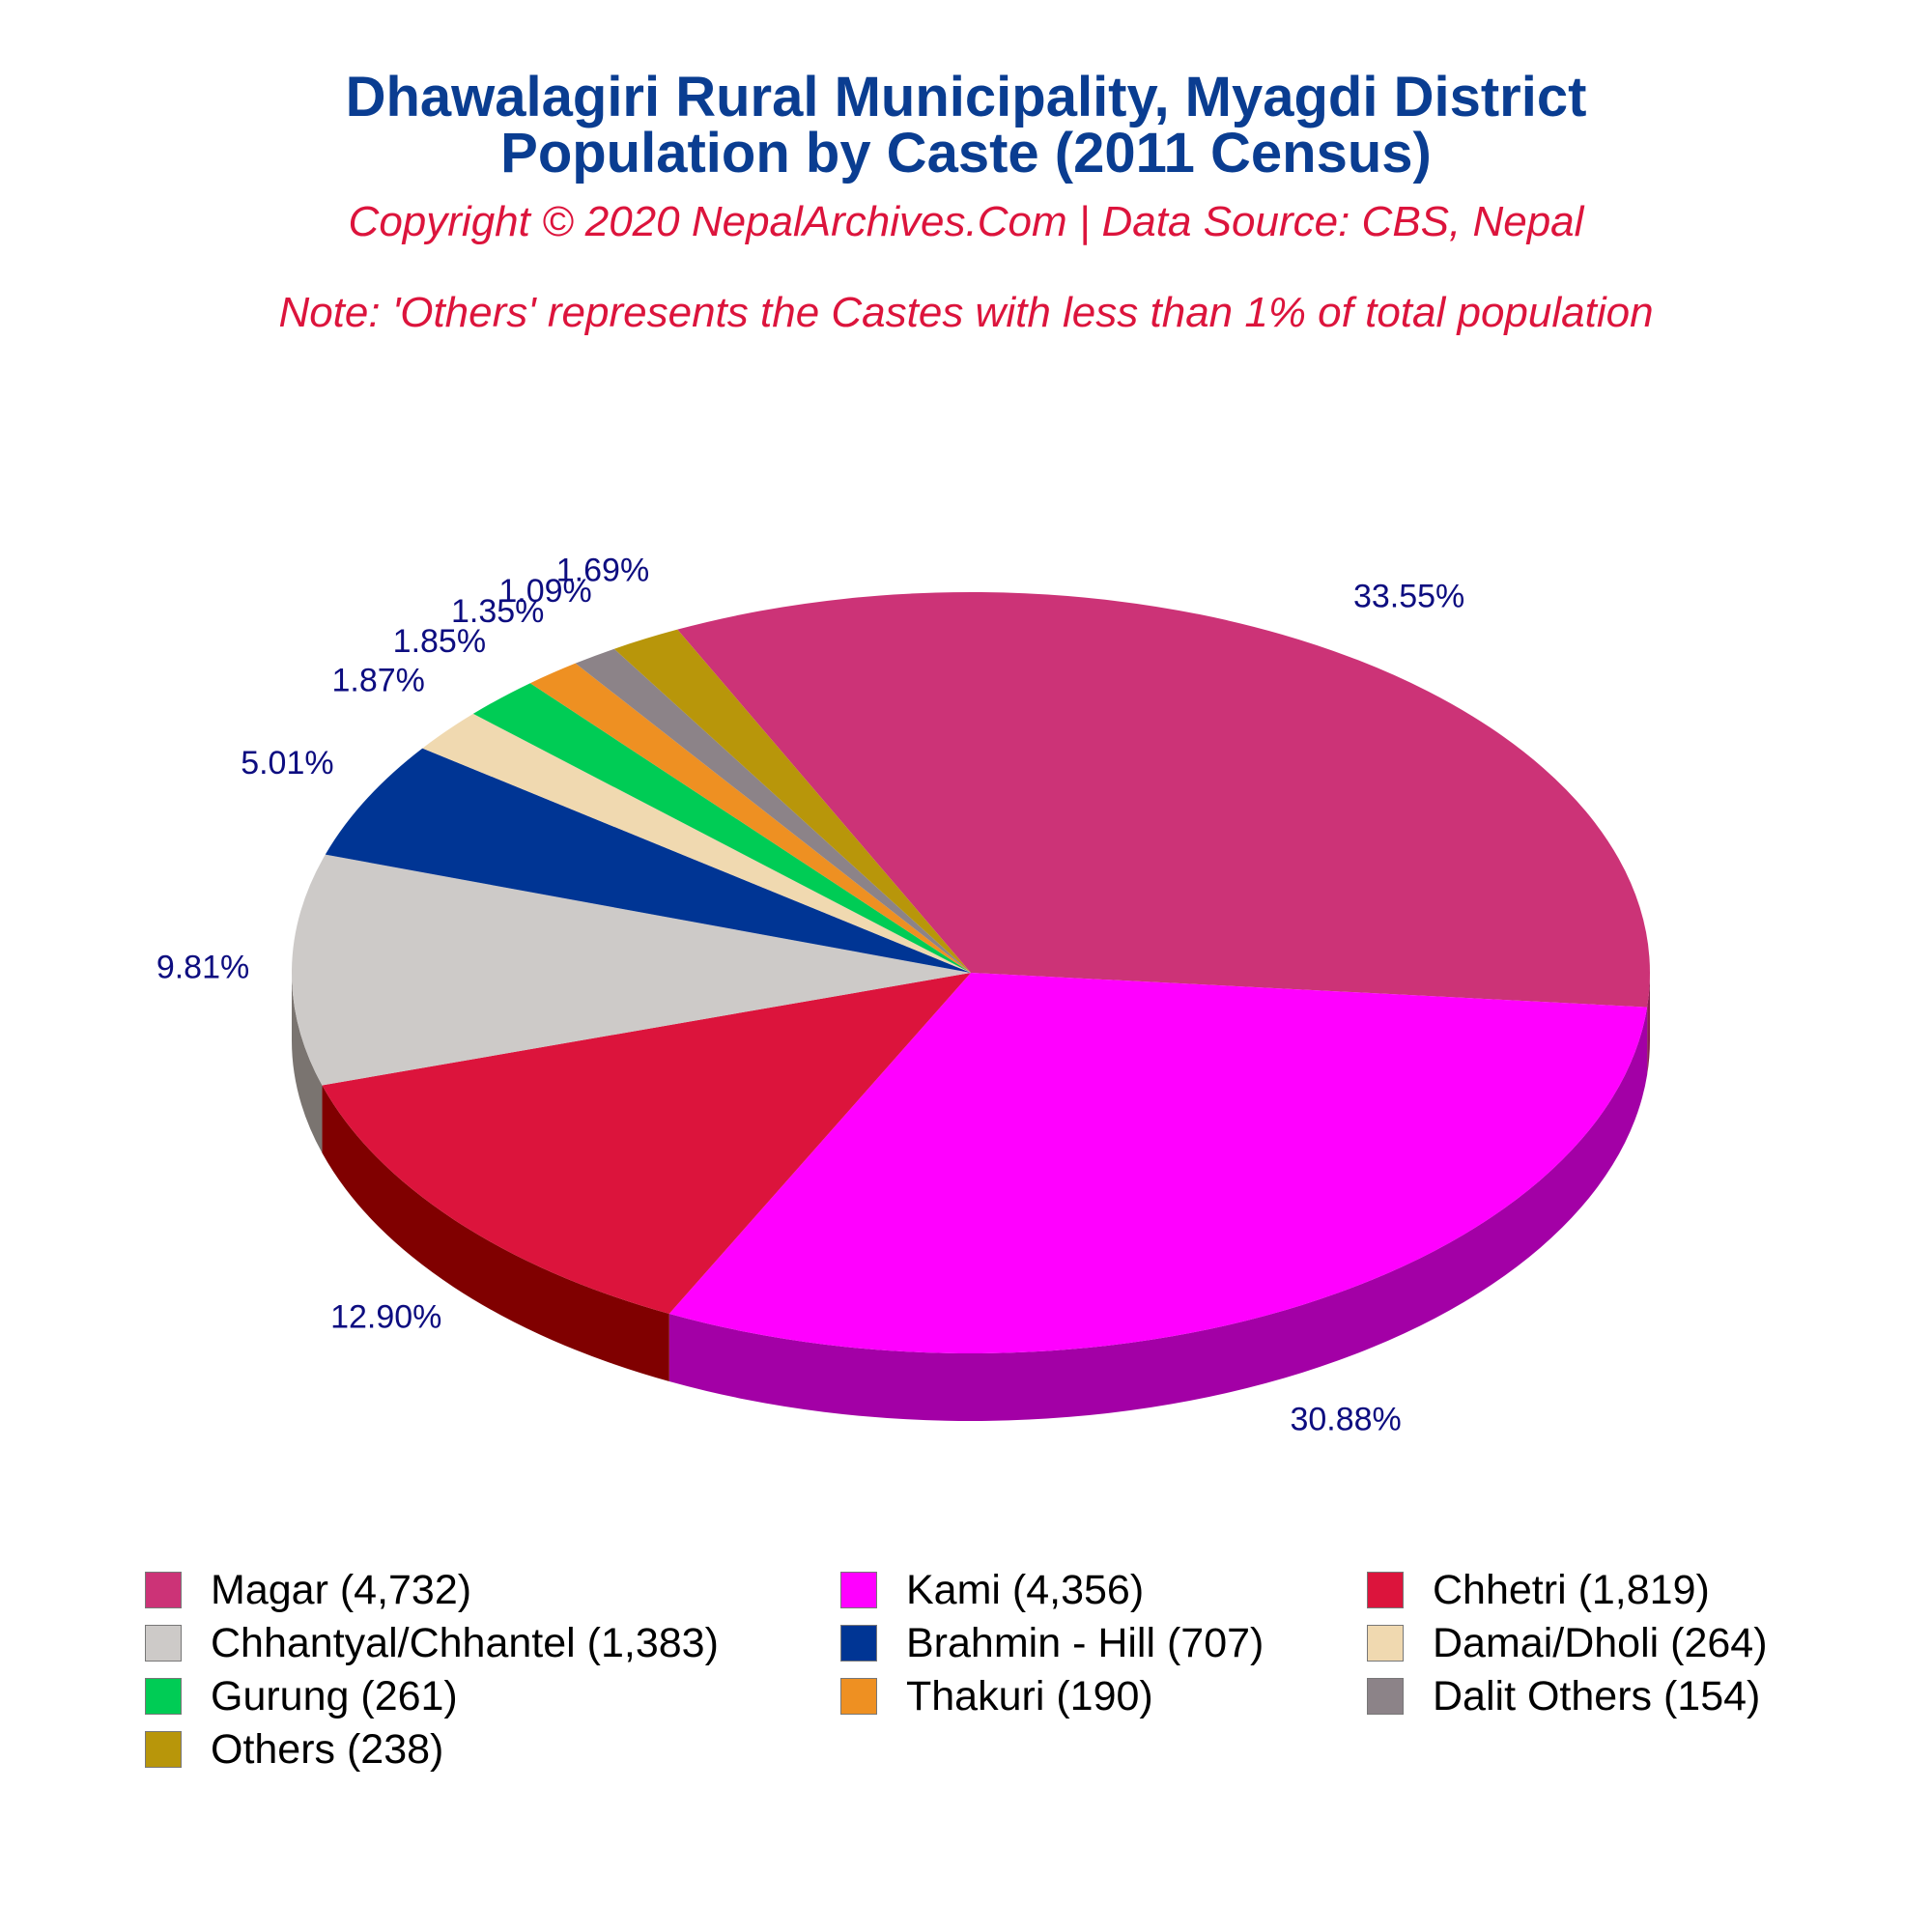  Describe the element at coordinates (1029, 1695) in the screenshot. I see `legend-label: Thakuri (190)` at that location.